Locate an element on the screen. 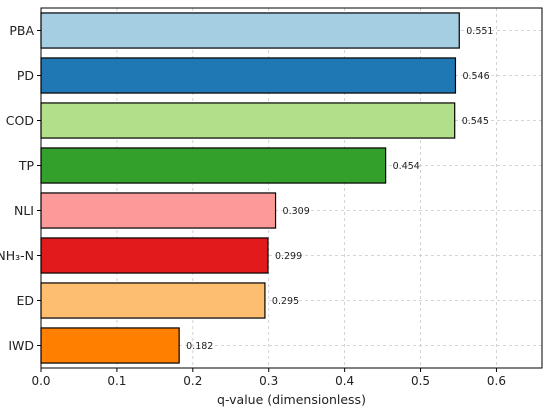 This screenshot has height=412, width=550. bar-ed is located at coordinates (153, 300).